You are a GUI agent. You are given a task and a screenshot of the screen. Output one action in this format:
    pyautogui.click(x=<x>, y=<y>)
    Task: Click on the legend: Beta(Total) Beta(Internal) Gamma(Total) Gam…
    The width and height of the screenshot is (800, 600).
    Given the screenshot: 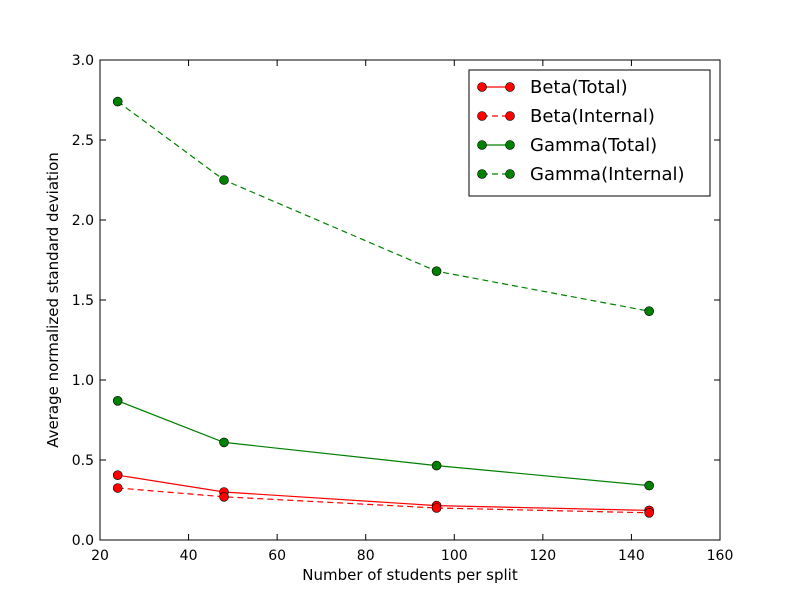 What is the action you would take?
    pyautogui.click(x=589, y=133)
    